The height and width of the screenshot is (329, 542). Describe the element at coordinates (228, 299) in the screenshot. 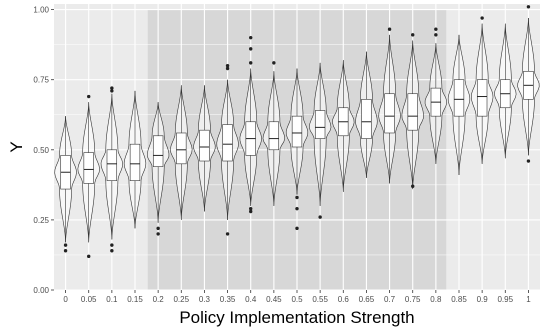

I see `x-tick-label: 0.35` at that location.